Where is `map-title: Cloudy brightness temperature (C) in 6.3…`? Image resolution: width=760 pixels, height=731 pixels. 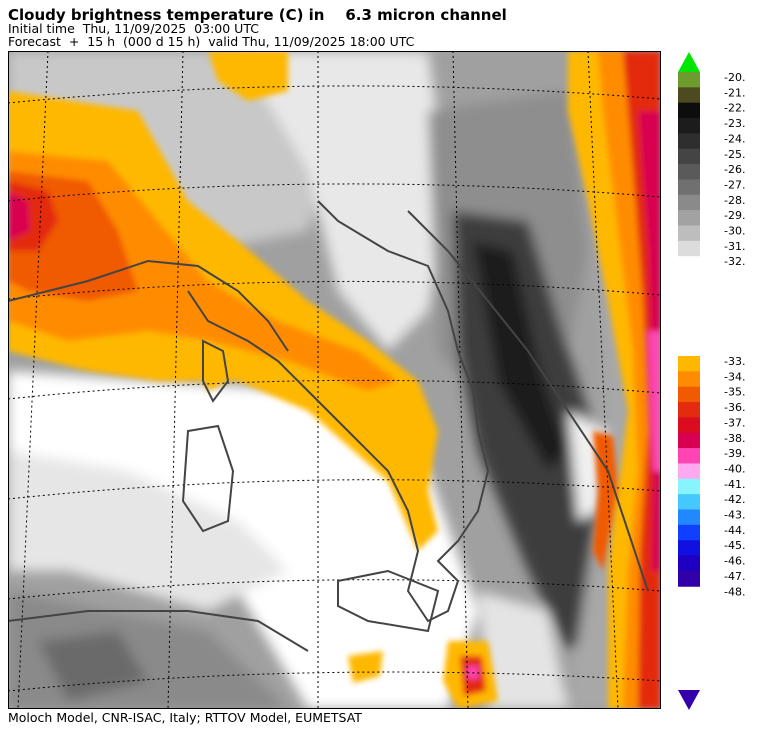 map-title: Cloudy brightness temperature (C) in 6.3… is located at coordinates (257, 15).